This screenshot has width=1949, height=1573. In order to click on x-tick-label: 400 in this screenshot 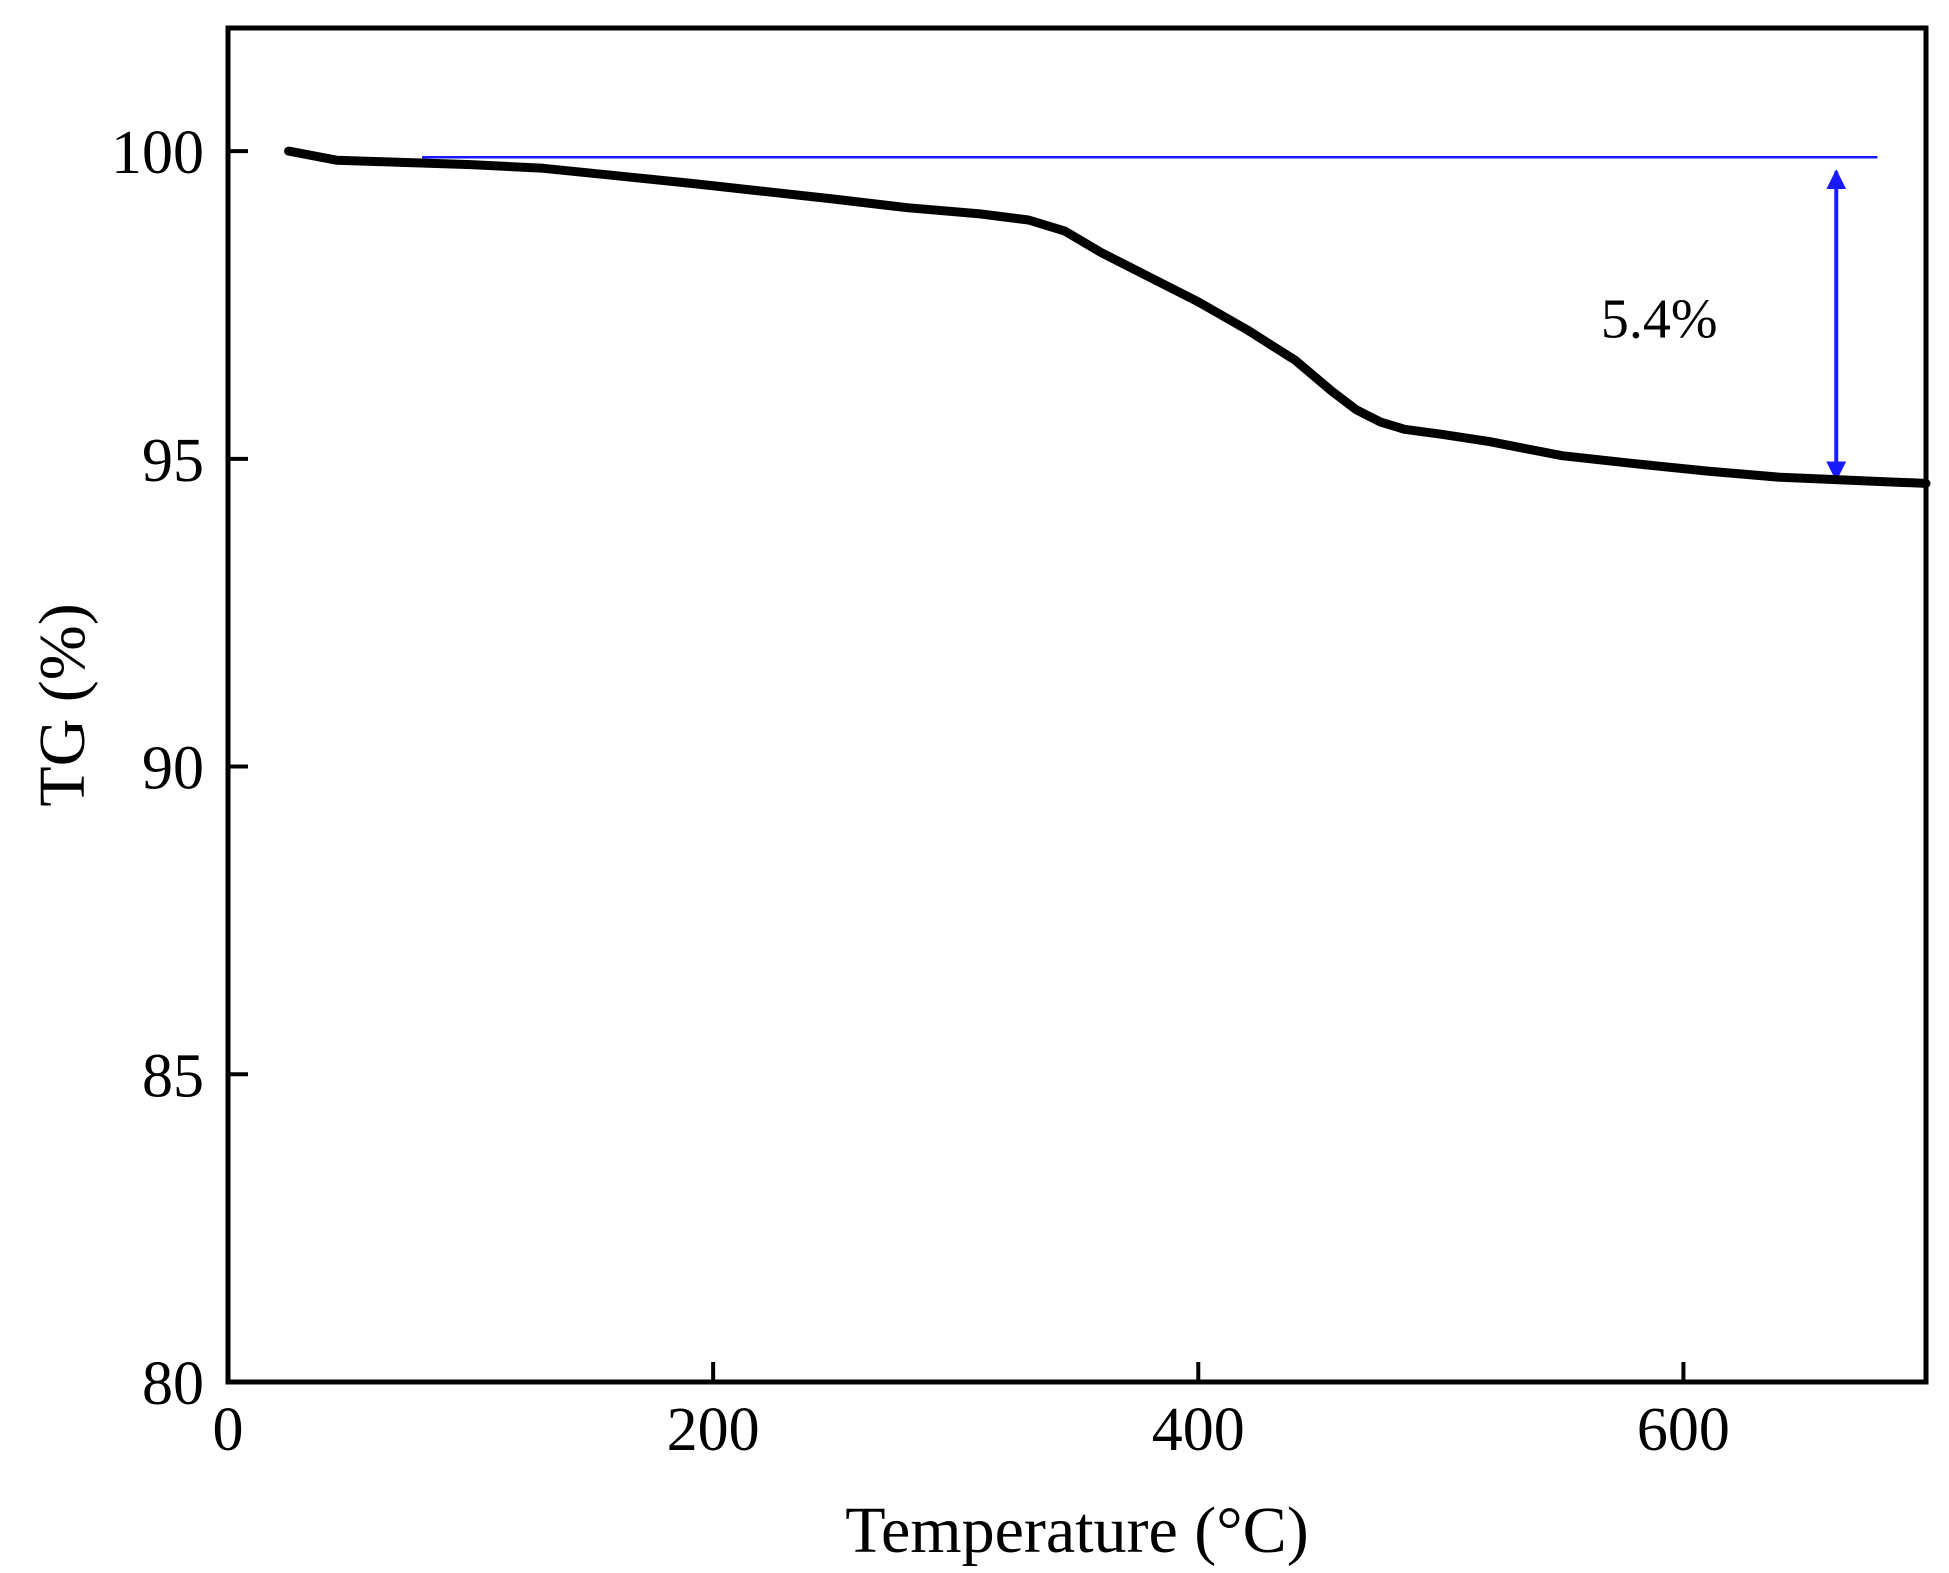, I will do `click(1198, 1430)`.